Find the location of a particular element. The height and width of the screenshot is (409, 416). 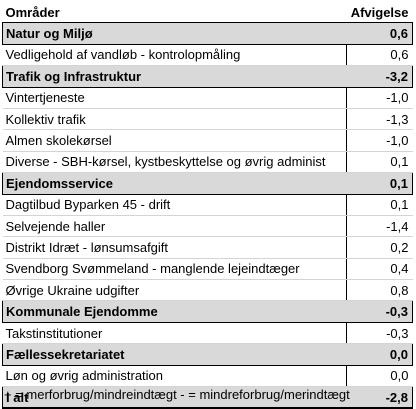

header-row: Områder Afvigelse is located at coordinates (207, 13).